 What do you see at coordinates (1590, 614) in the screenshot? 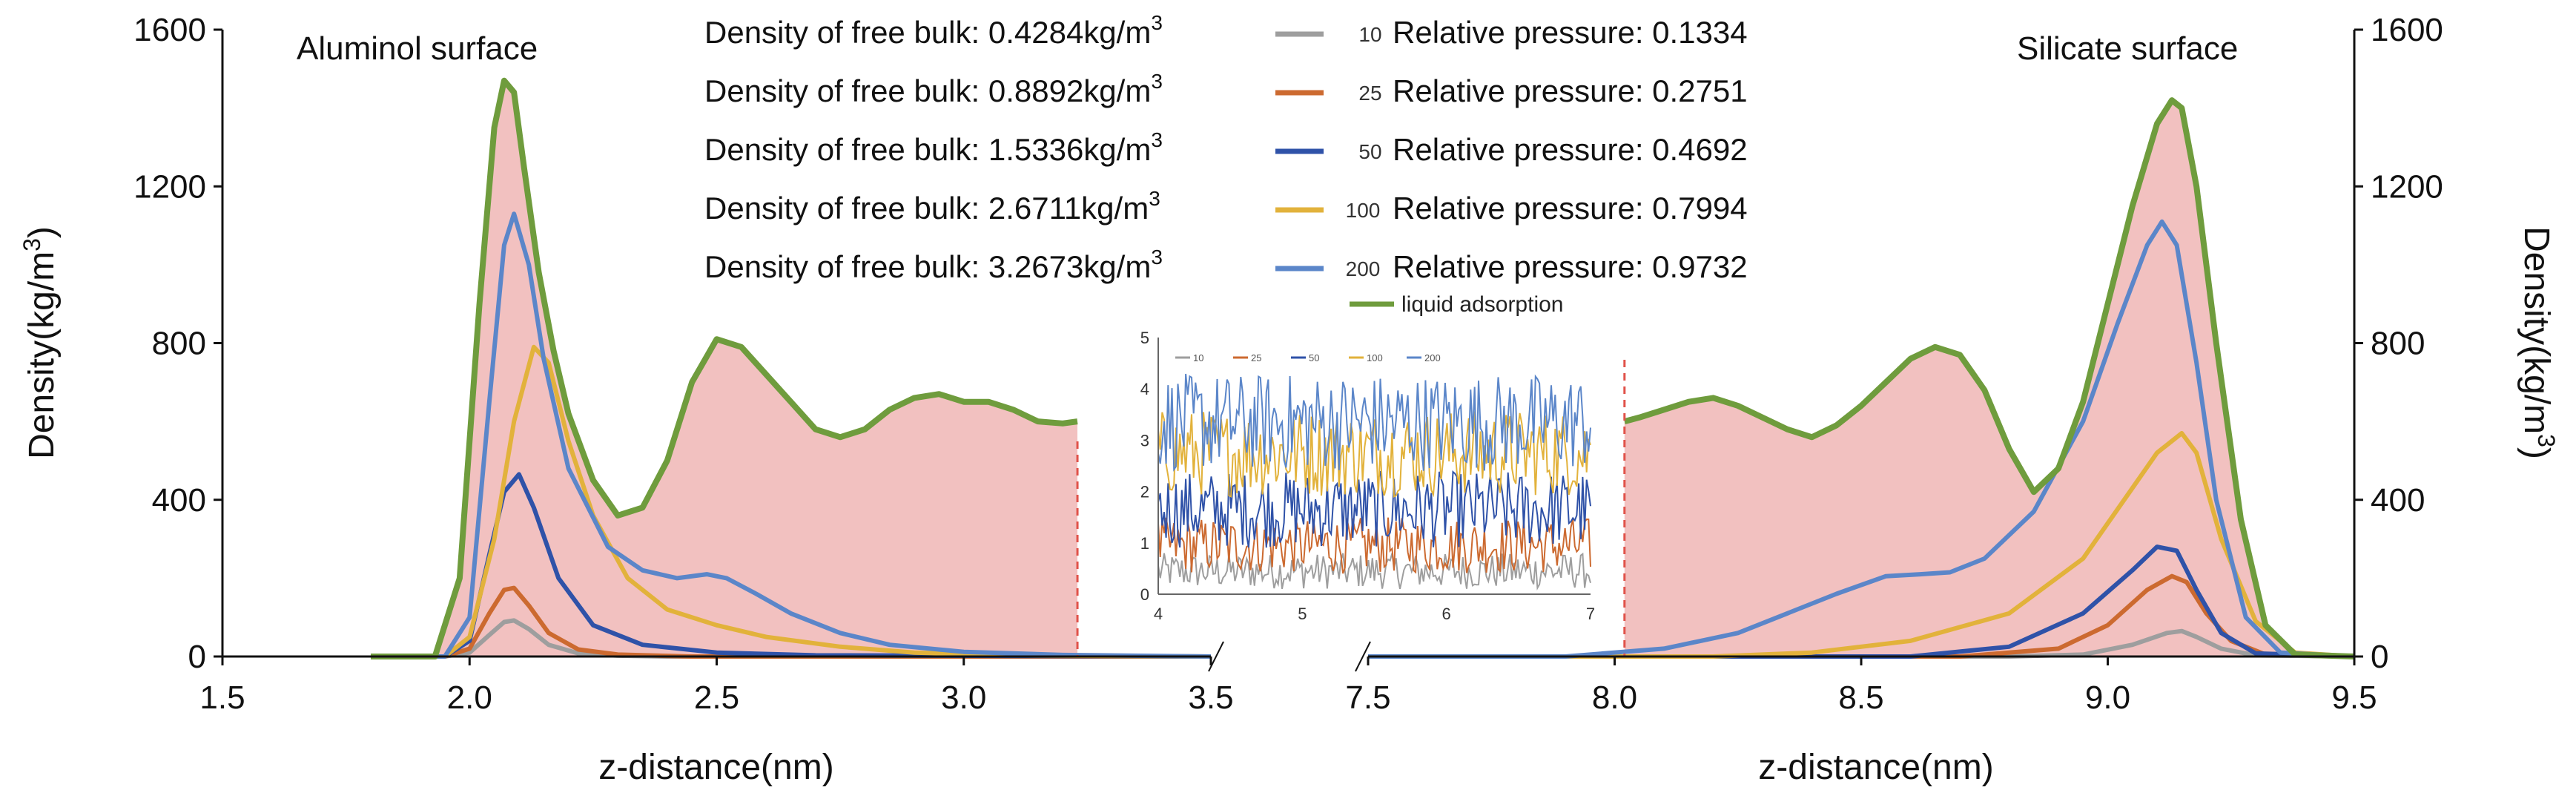
I see `inset-x-tick-label: 7` at bounding box center [1590, 614].